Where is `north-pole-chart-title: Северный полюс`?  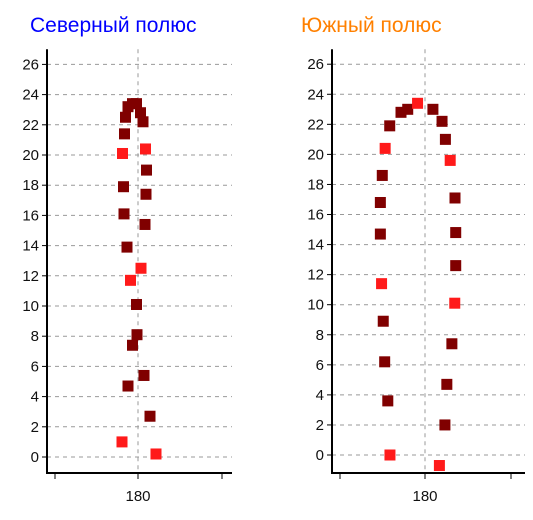 north-pole-chart-title: Северный полюс is located at coordinates (113, 25).